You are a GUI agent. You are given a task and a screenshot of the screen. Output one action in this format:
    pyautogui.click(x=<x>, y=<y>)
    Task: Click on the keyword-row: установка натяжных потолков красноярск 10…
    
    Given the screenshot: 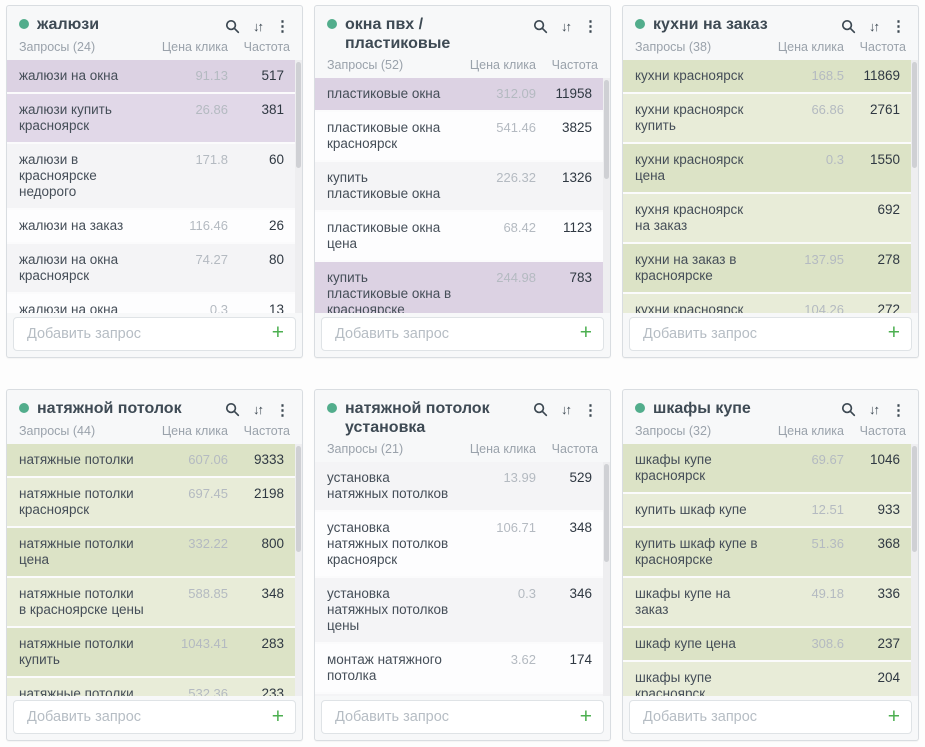 What is the action you would take?
    pyautogui.click(x=462, y=543)
    